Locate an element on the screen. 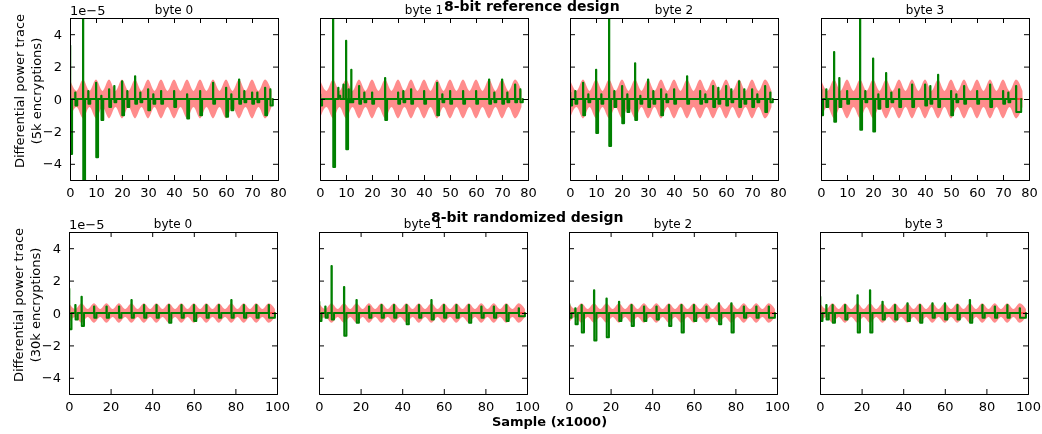 This screenshot has width=1042, height=434. x-axis-title: Sample (x1000) is located at coordinates (549, 421).